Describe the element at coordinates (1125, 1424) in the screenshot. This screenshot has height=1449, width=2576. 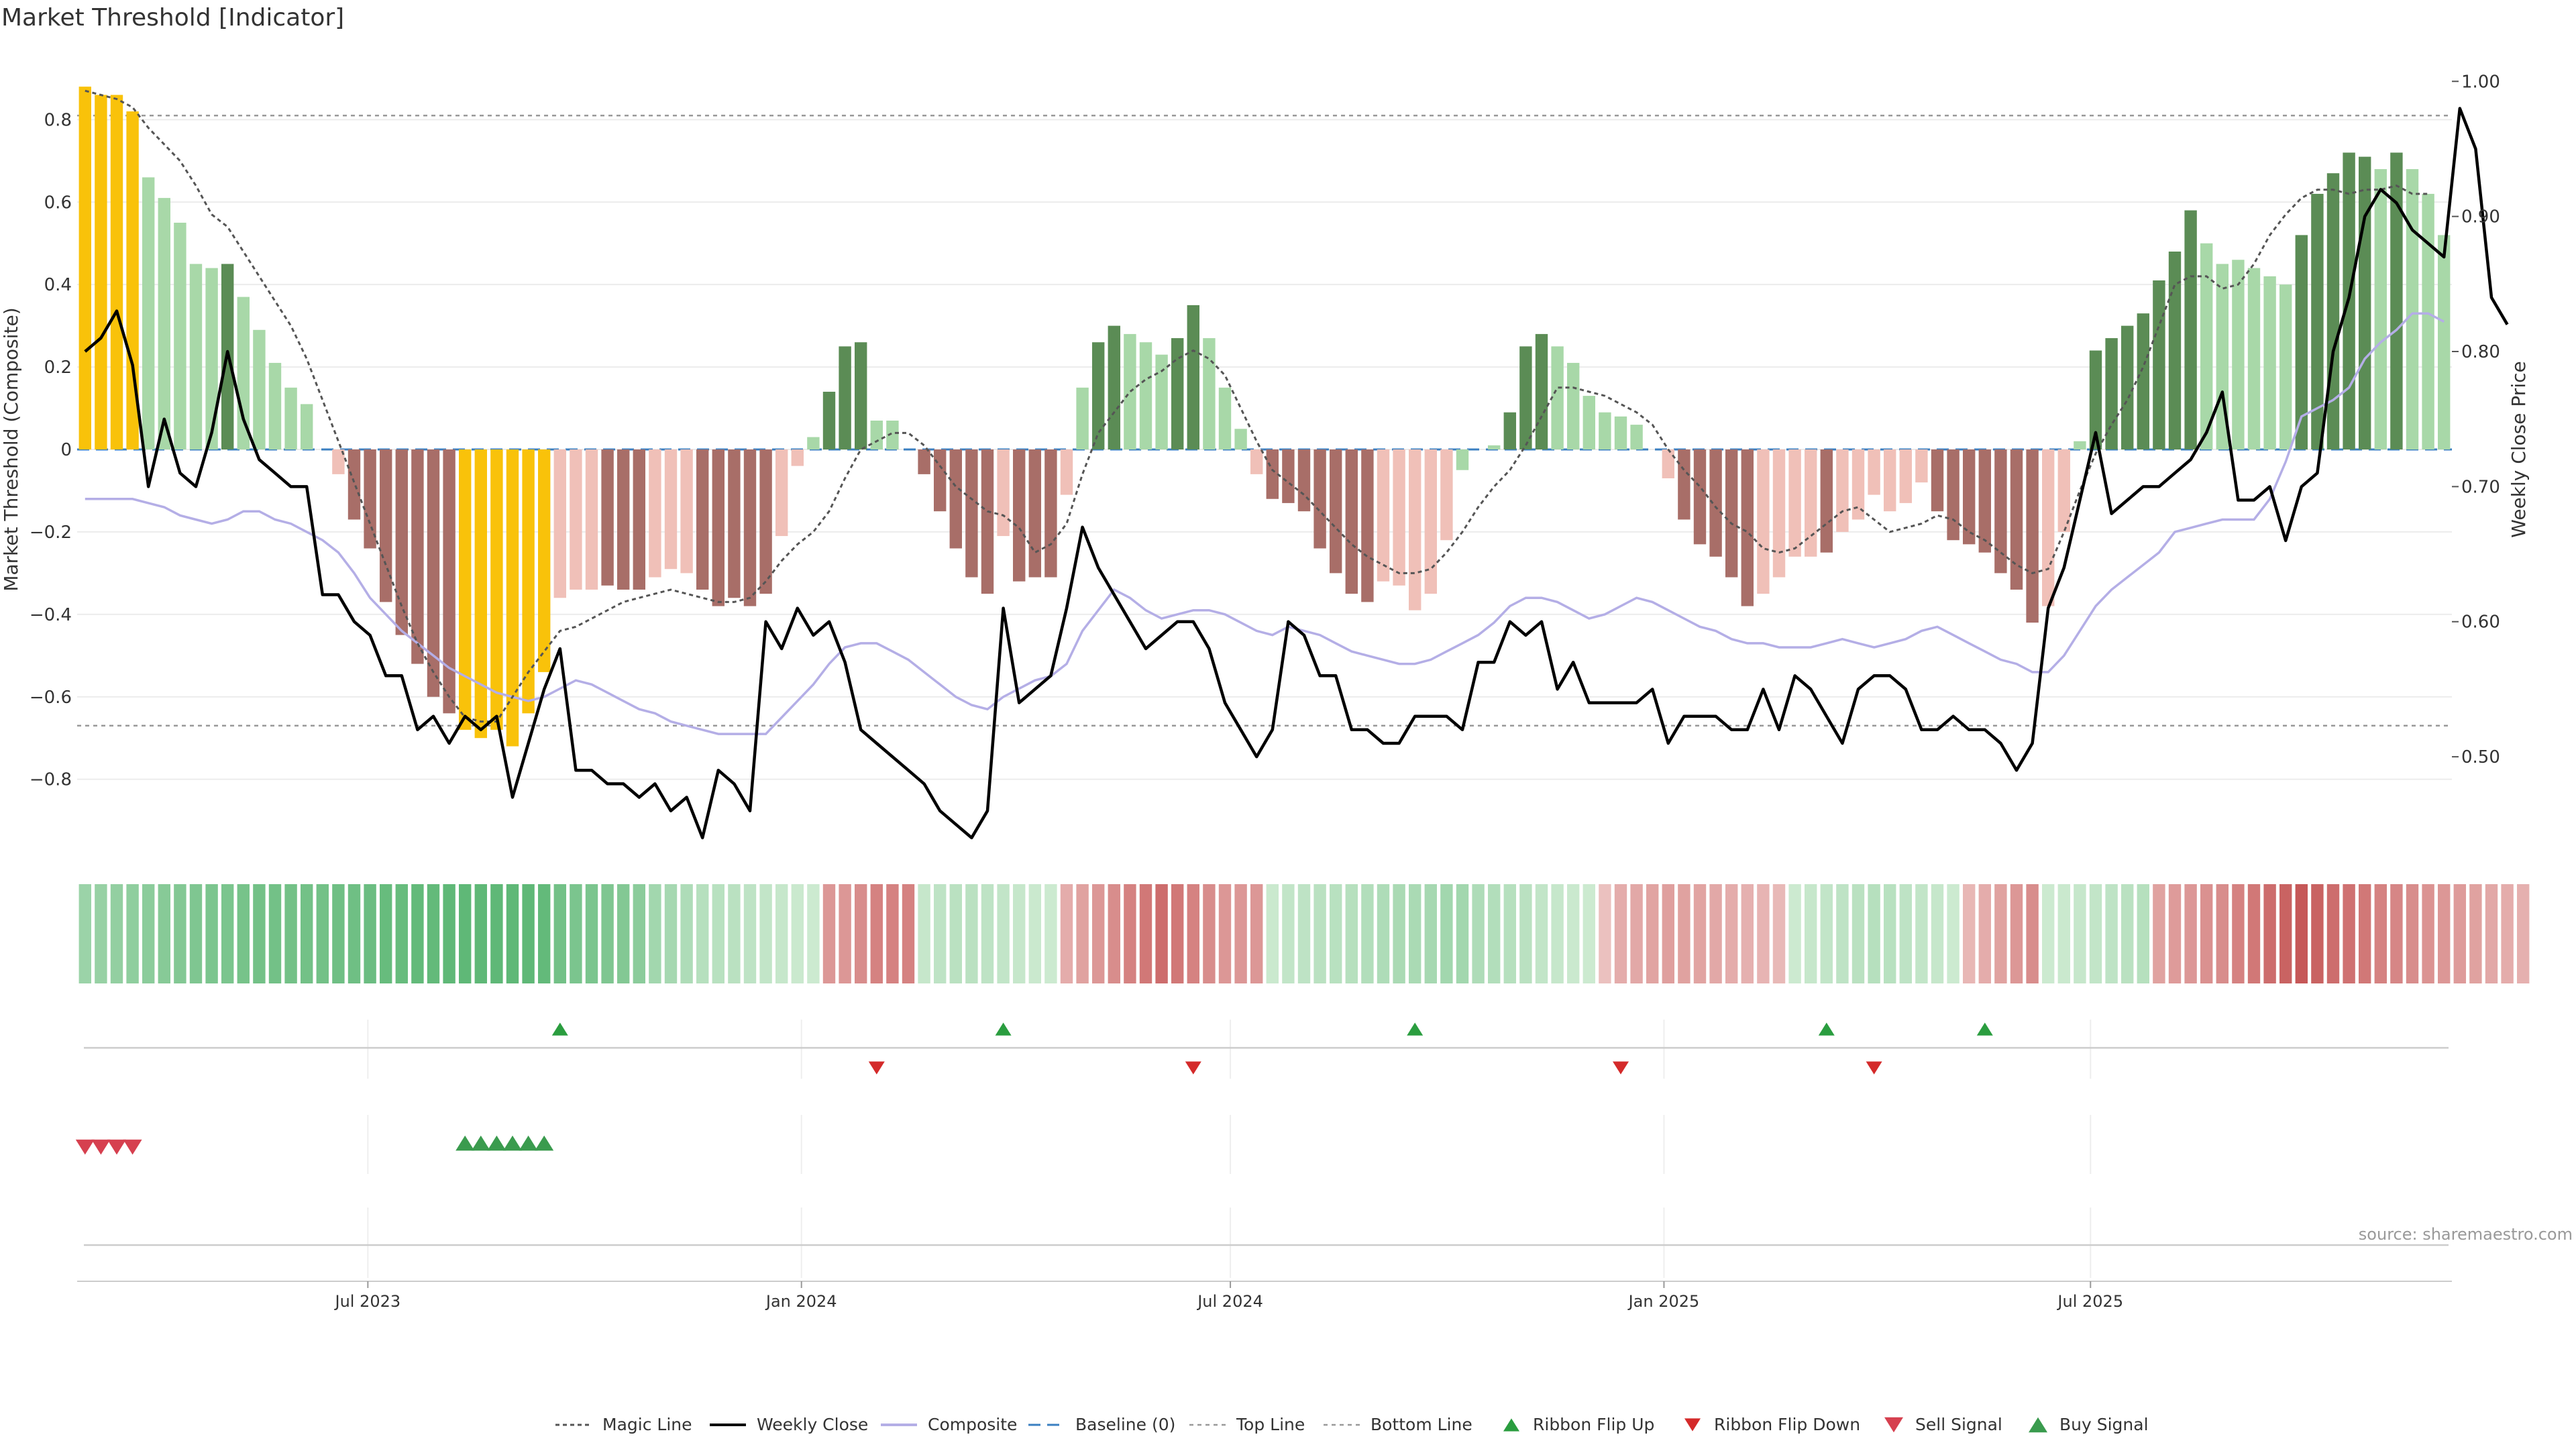
I see `legend-label: Baseline (0)` at that location.